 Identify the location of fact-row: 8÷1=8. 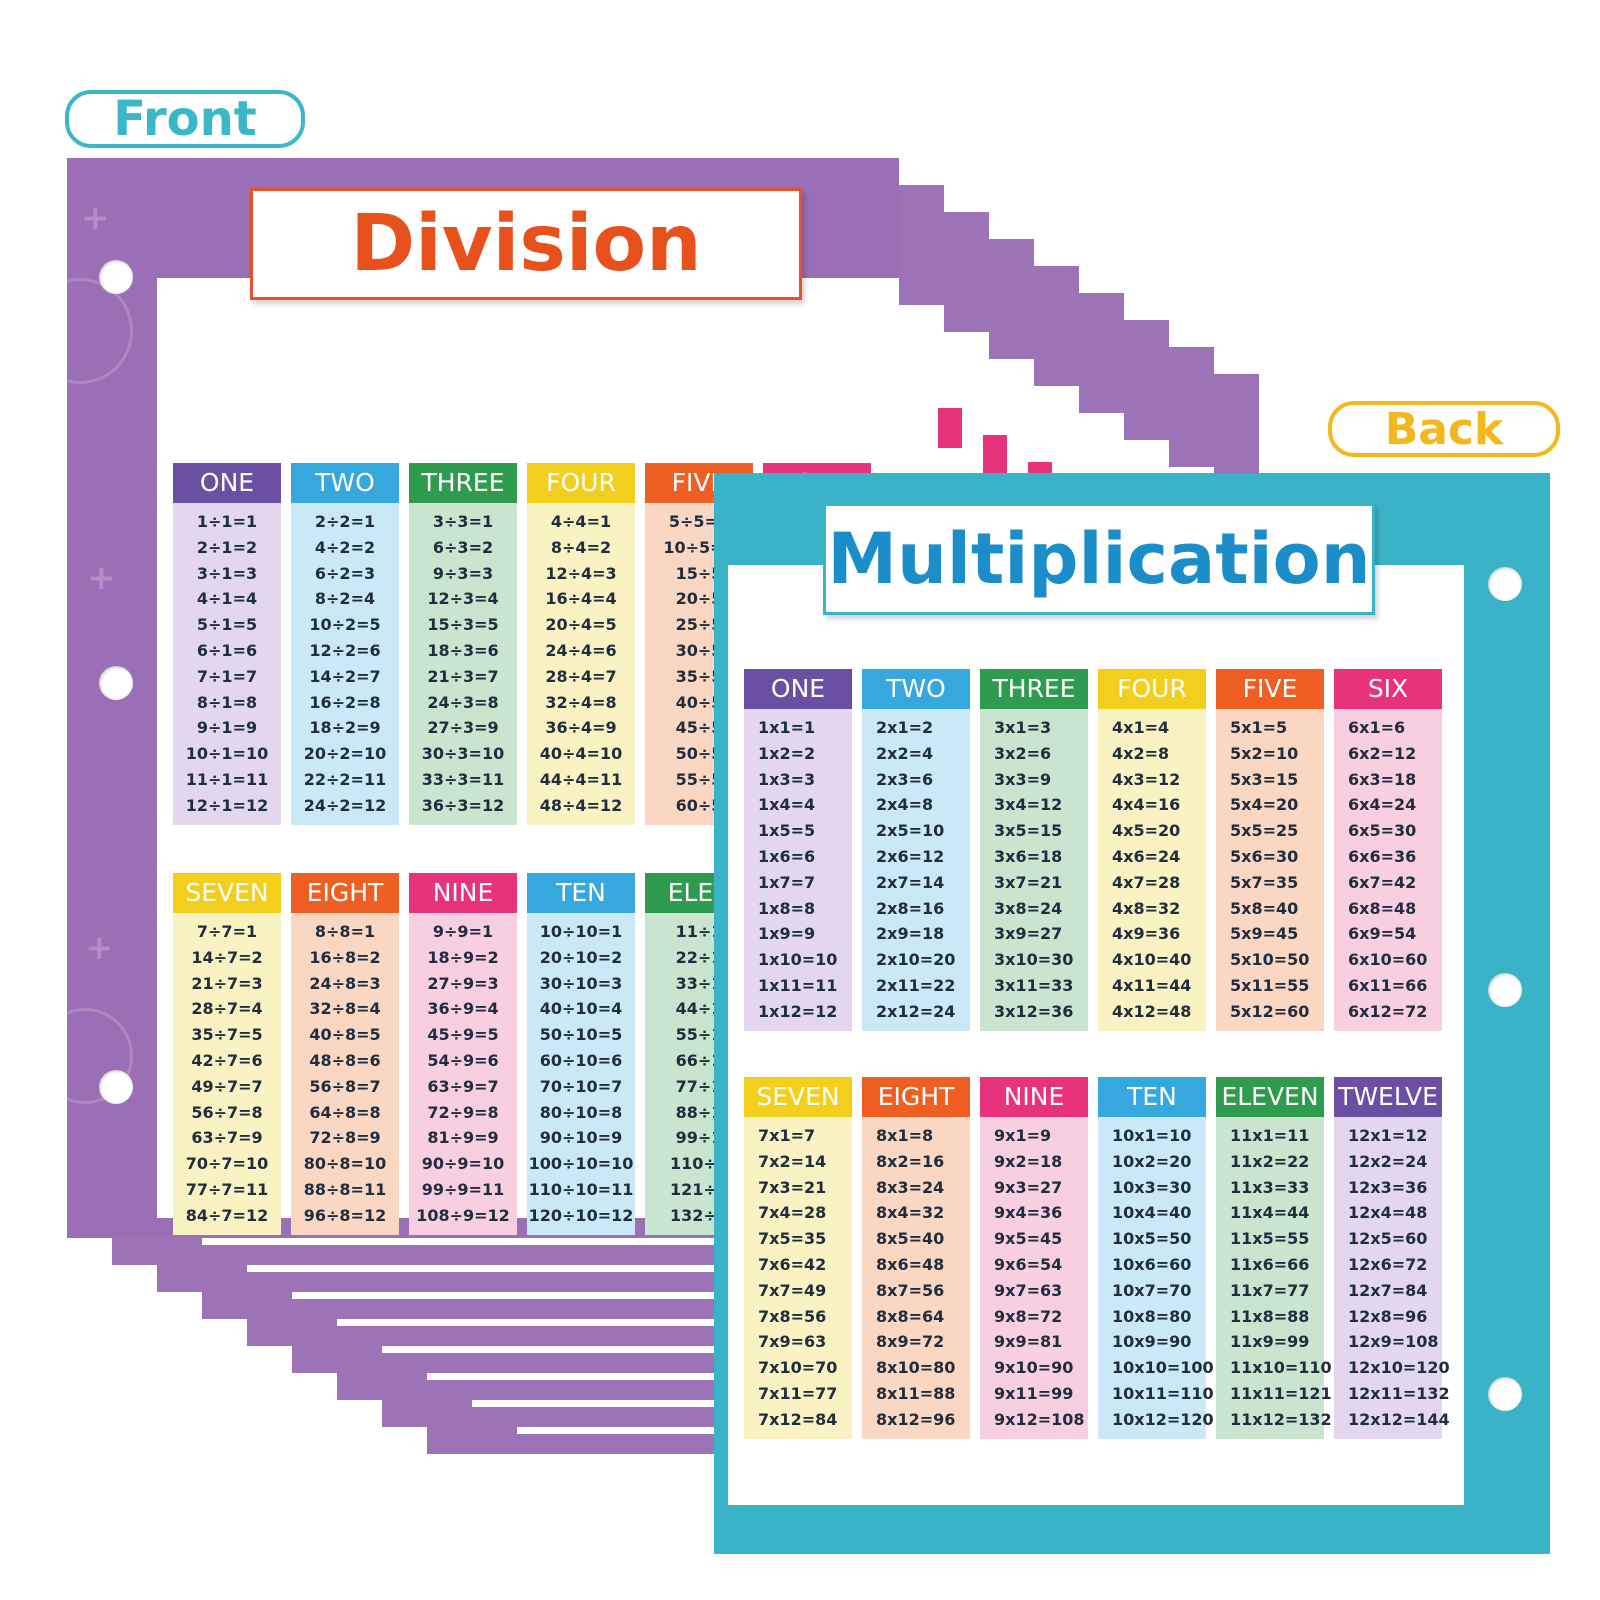
(227, 702).